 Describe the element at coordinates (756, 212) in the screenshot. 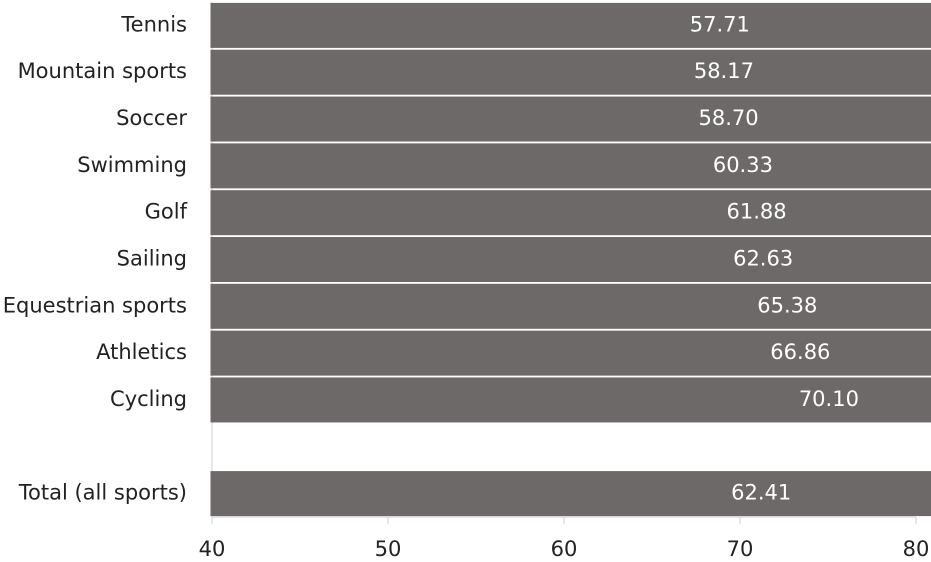

I see `value-label: 61.88` at that location.